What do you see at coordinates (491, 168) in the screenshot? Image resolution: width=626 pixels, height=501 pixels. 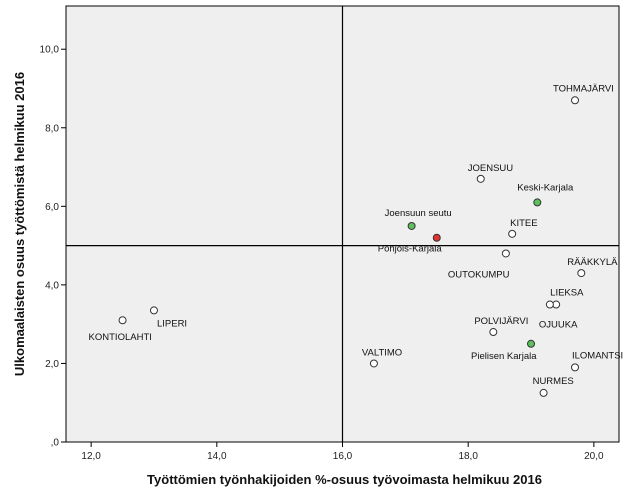 I see `data-label-joensuu: JOENSUU` at bounding box center [491, 168].